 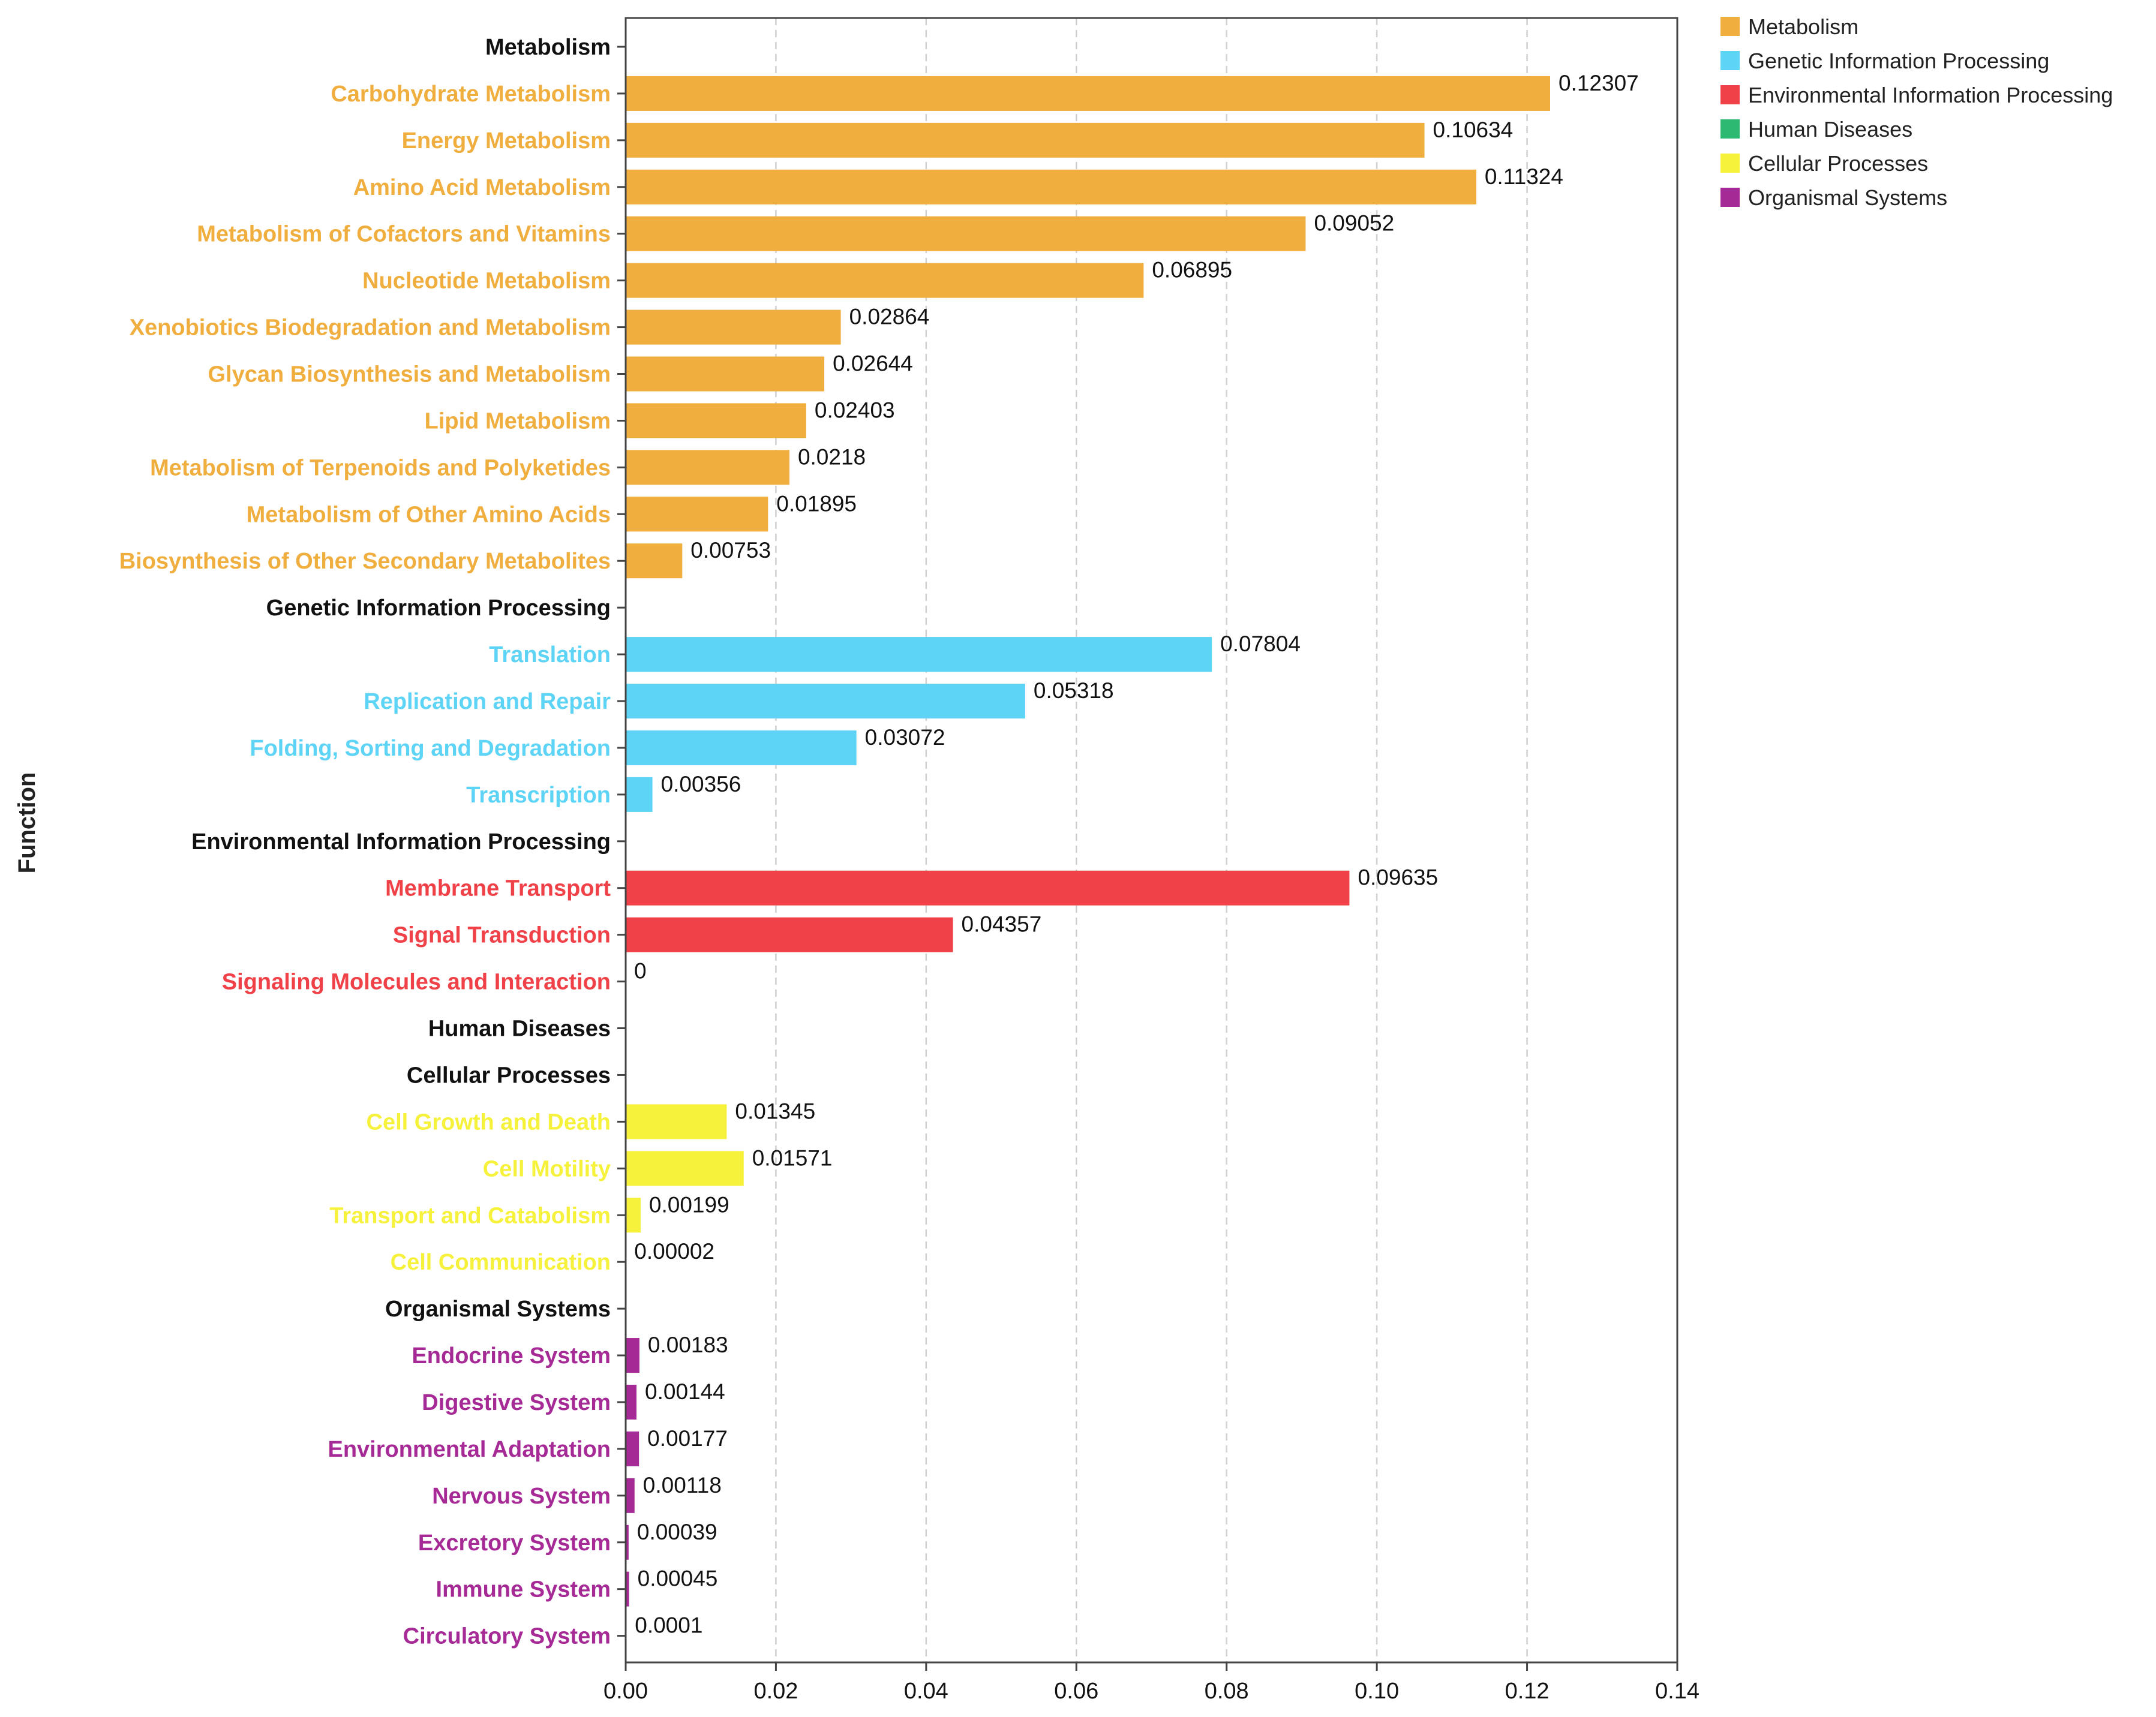 I want to click on data-value-label: 0.03072, so click(x=905, y=737).